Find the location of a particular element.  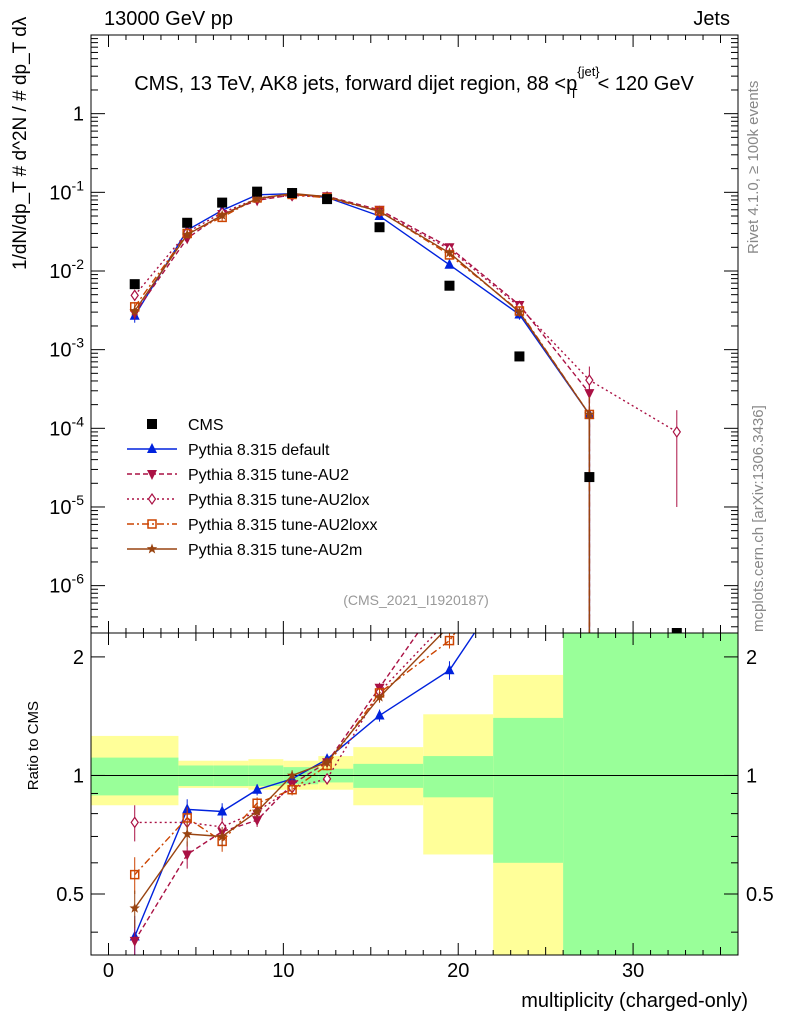

title-rest: < 120 GeV is located at coordinates (646, 84).